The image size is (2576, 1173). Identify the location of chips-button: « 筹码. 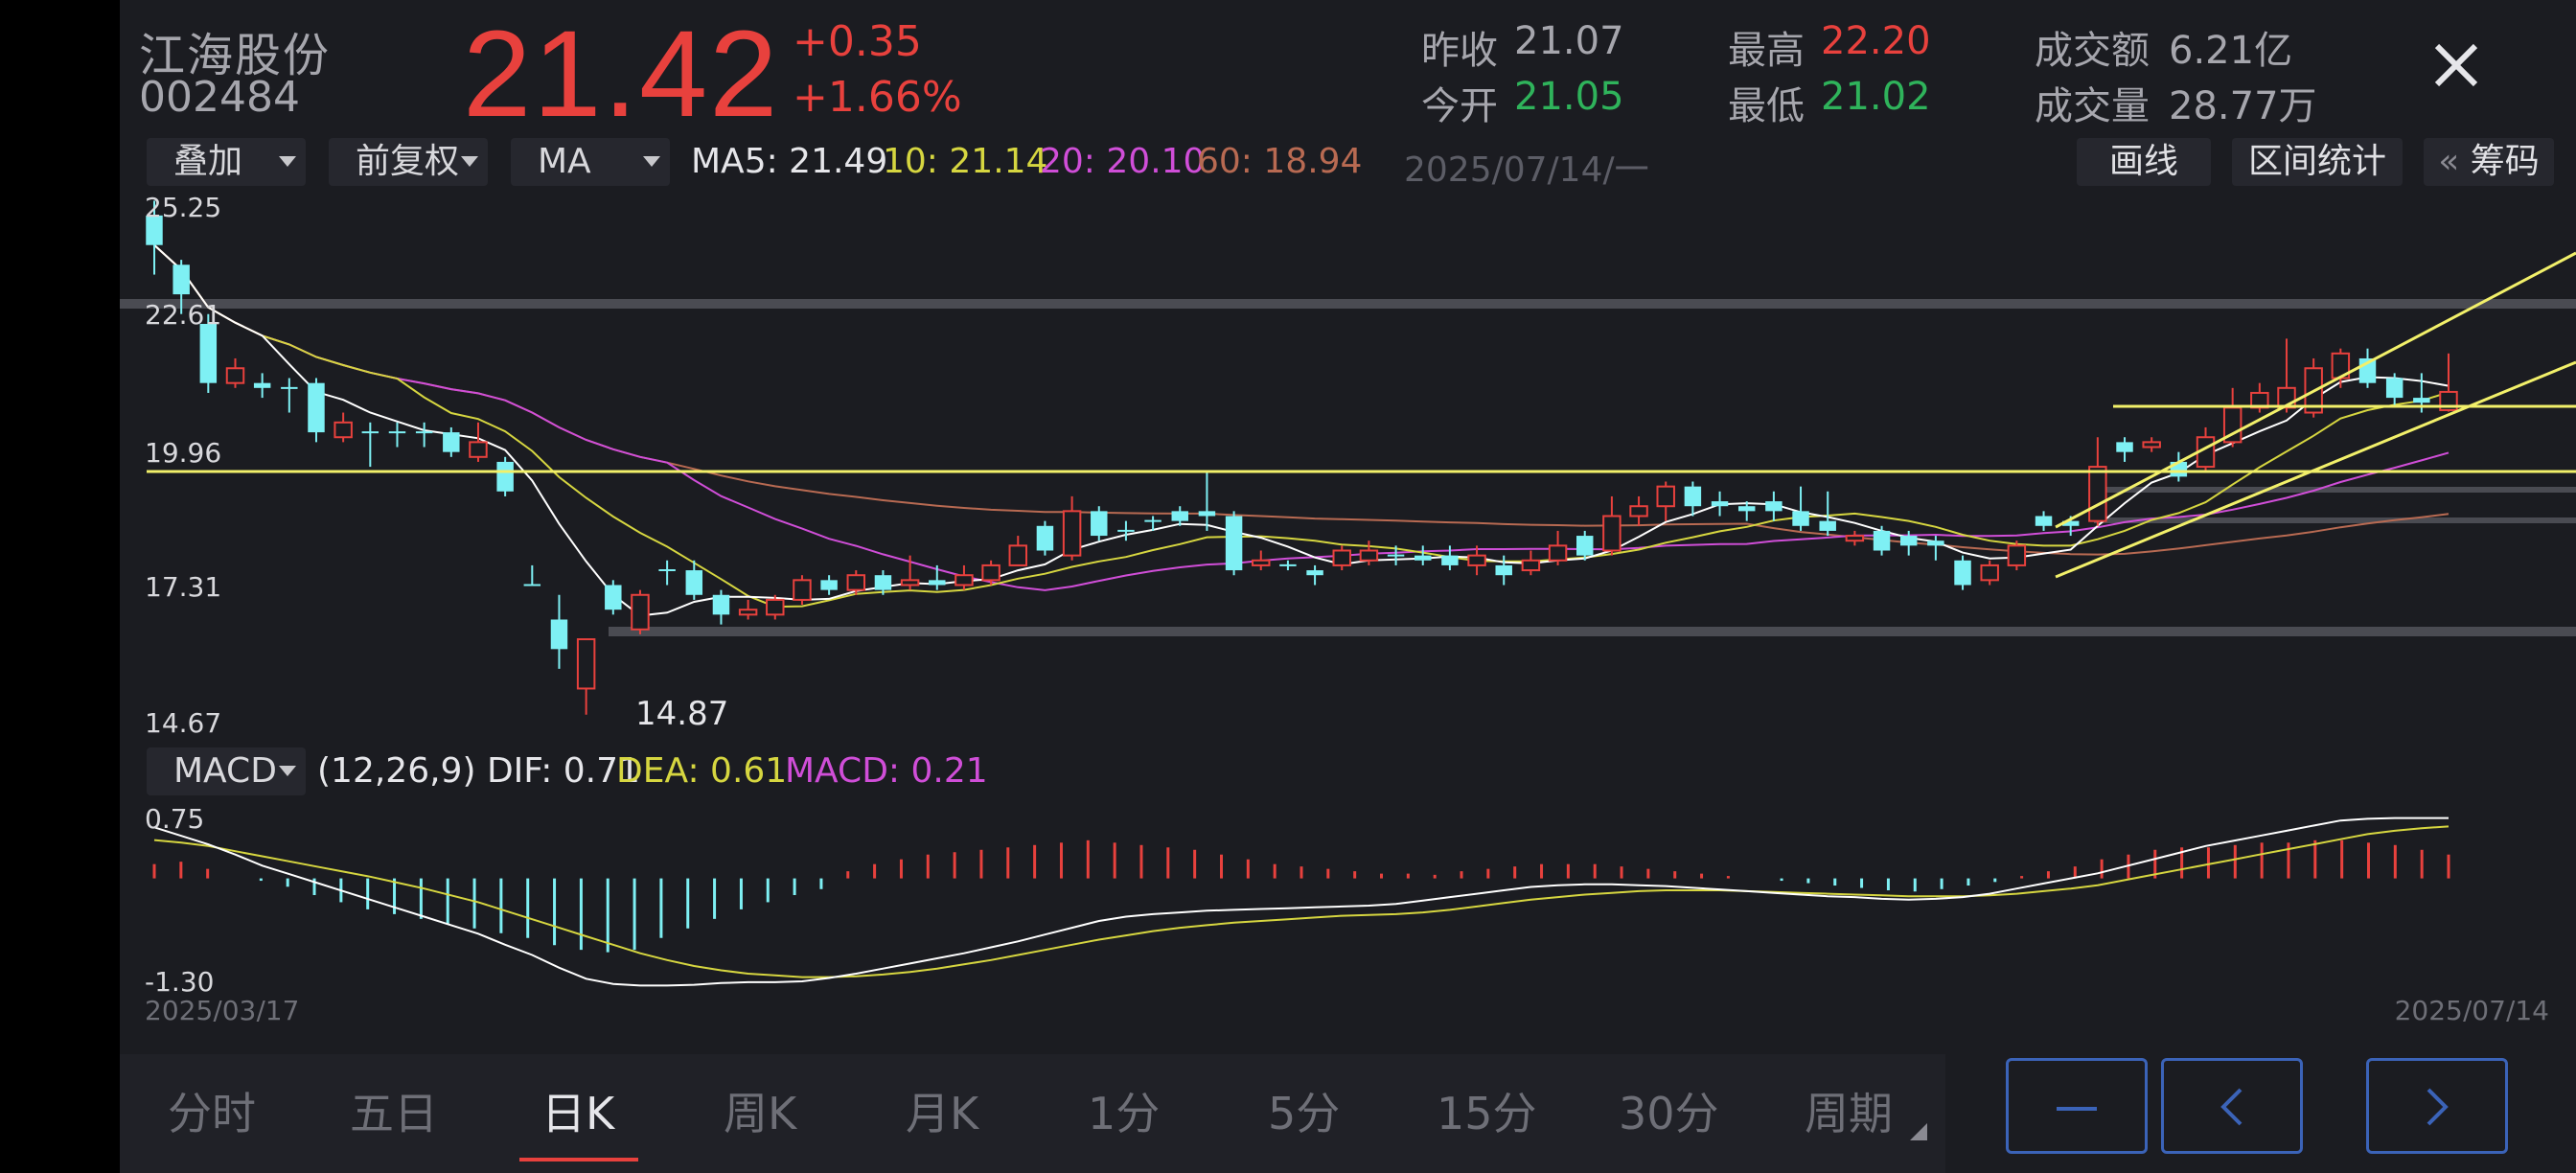
(2489, 162).